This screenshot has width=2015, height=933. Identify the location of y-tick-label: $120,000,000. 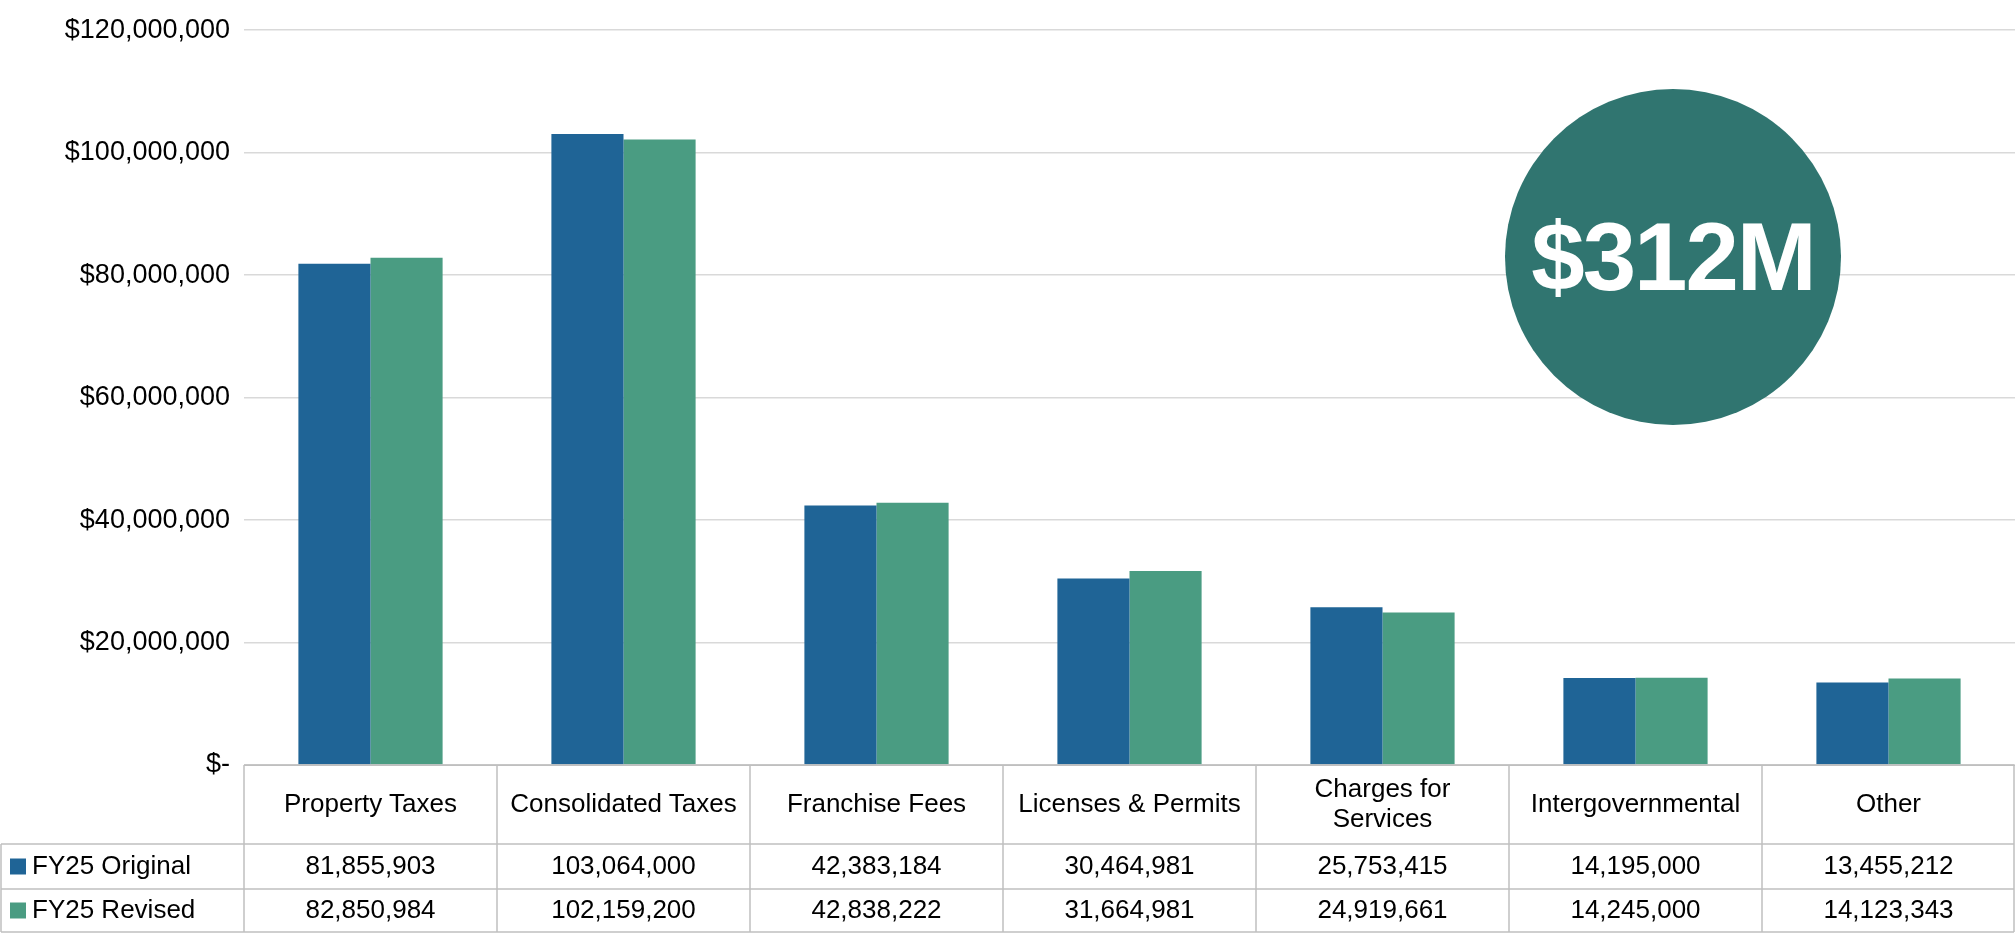
(147, 28).